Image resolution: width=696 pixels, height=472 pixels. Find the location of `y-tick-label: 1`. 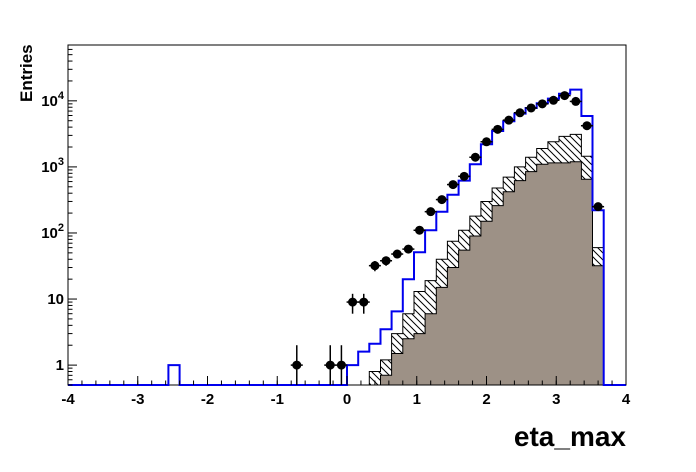

y-tick-label: 1 is located at coordinates (60, 365).